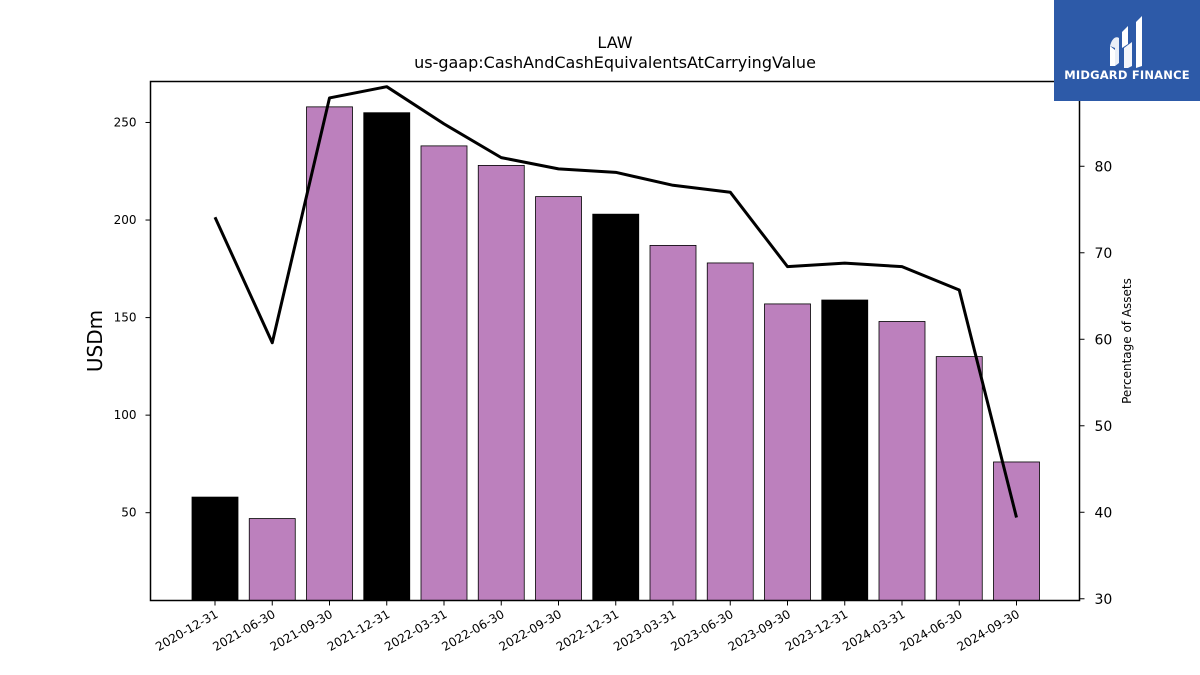  Describe the element at coordinates (587, 630) in the screenshot. I see `x-tick-label: 2022-12-31` at that location.